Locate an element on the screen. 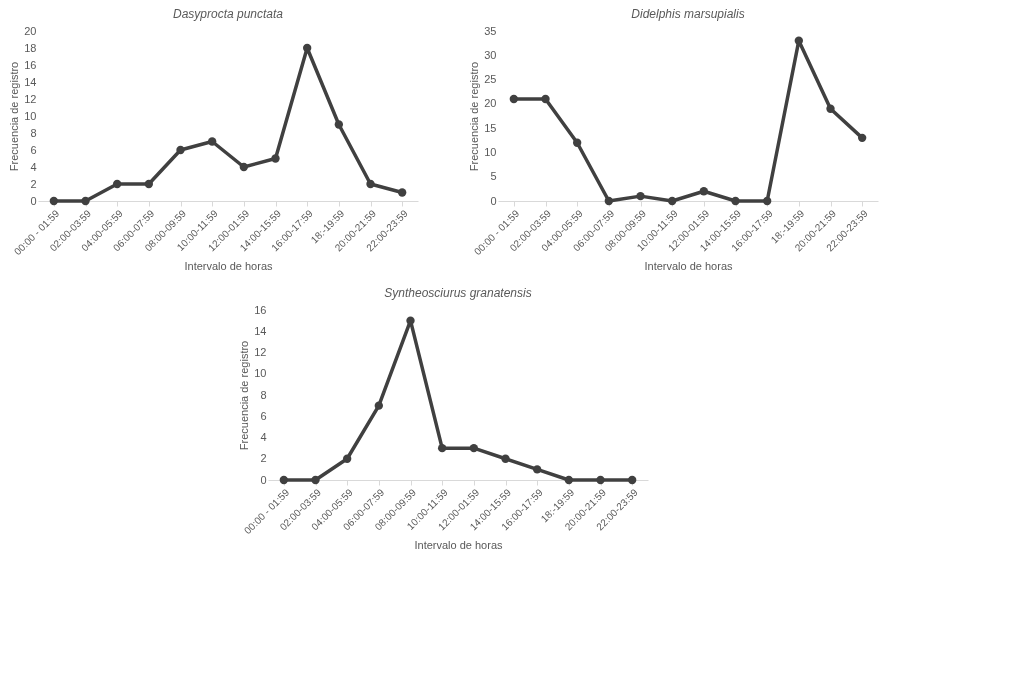 This screenshot has width=1034, height=700. y-tick-label: 15 is located at coordinates (490, 127).